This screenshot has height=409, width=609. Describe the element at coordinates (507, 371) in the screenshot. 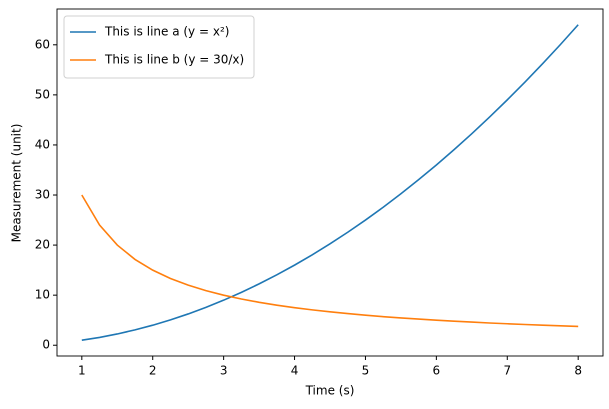

I see `x-tick-label: 7` at that location.